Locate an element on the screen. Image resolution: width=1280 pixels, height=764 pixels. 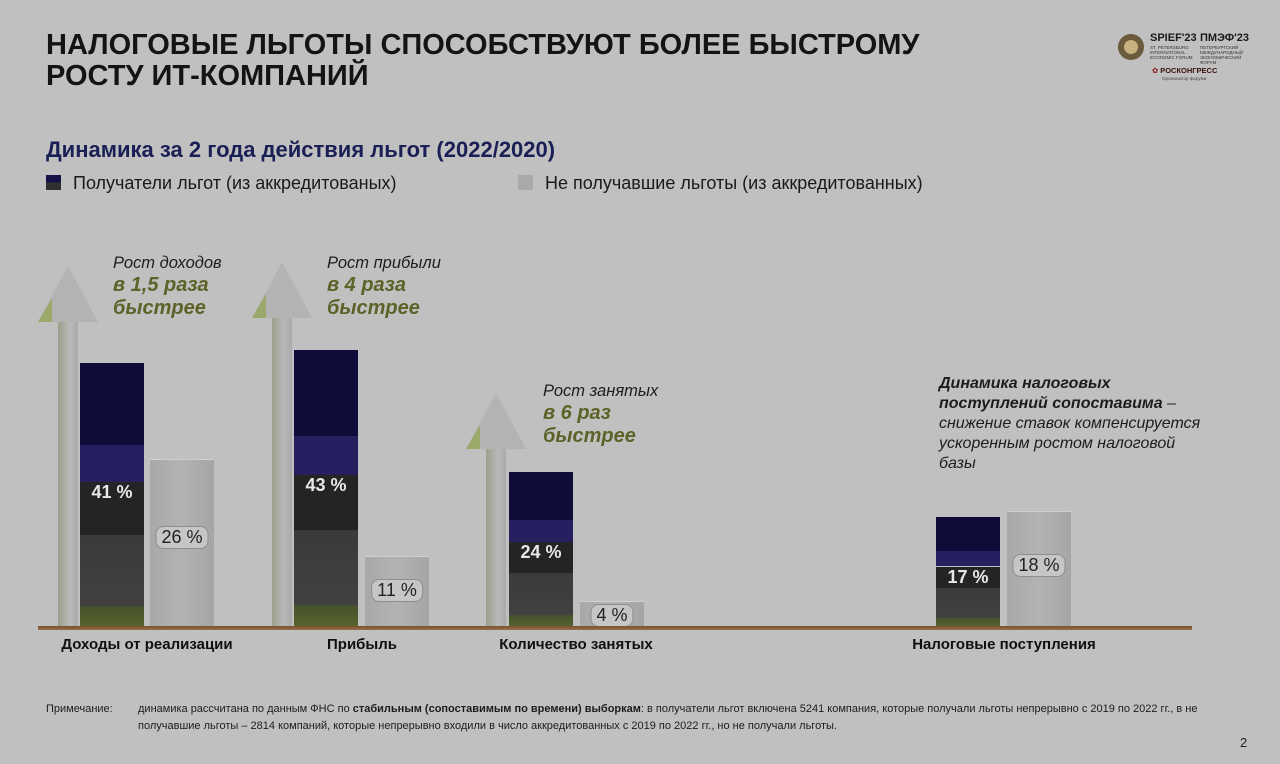
growth-arrow-profit is located at coordinates (282, 444).